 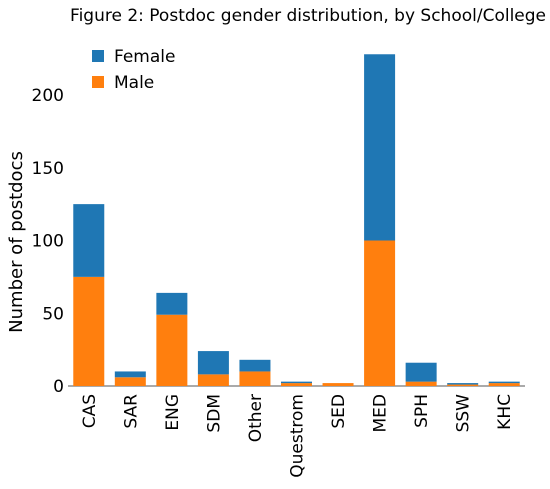 I want to click on y-tick-label: 100, so click(x=48, y=242).